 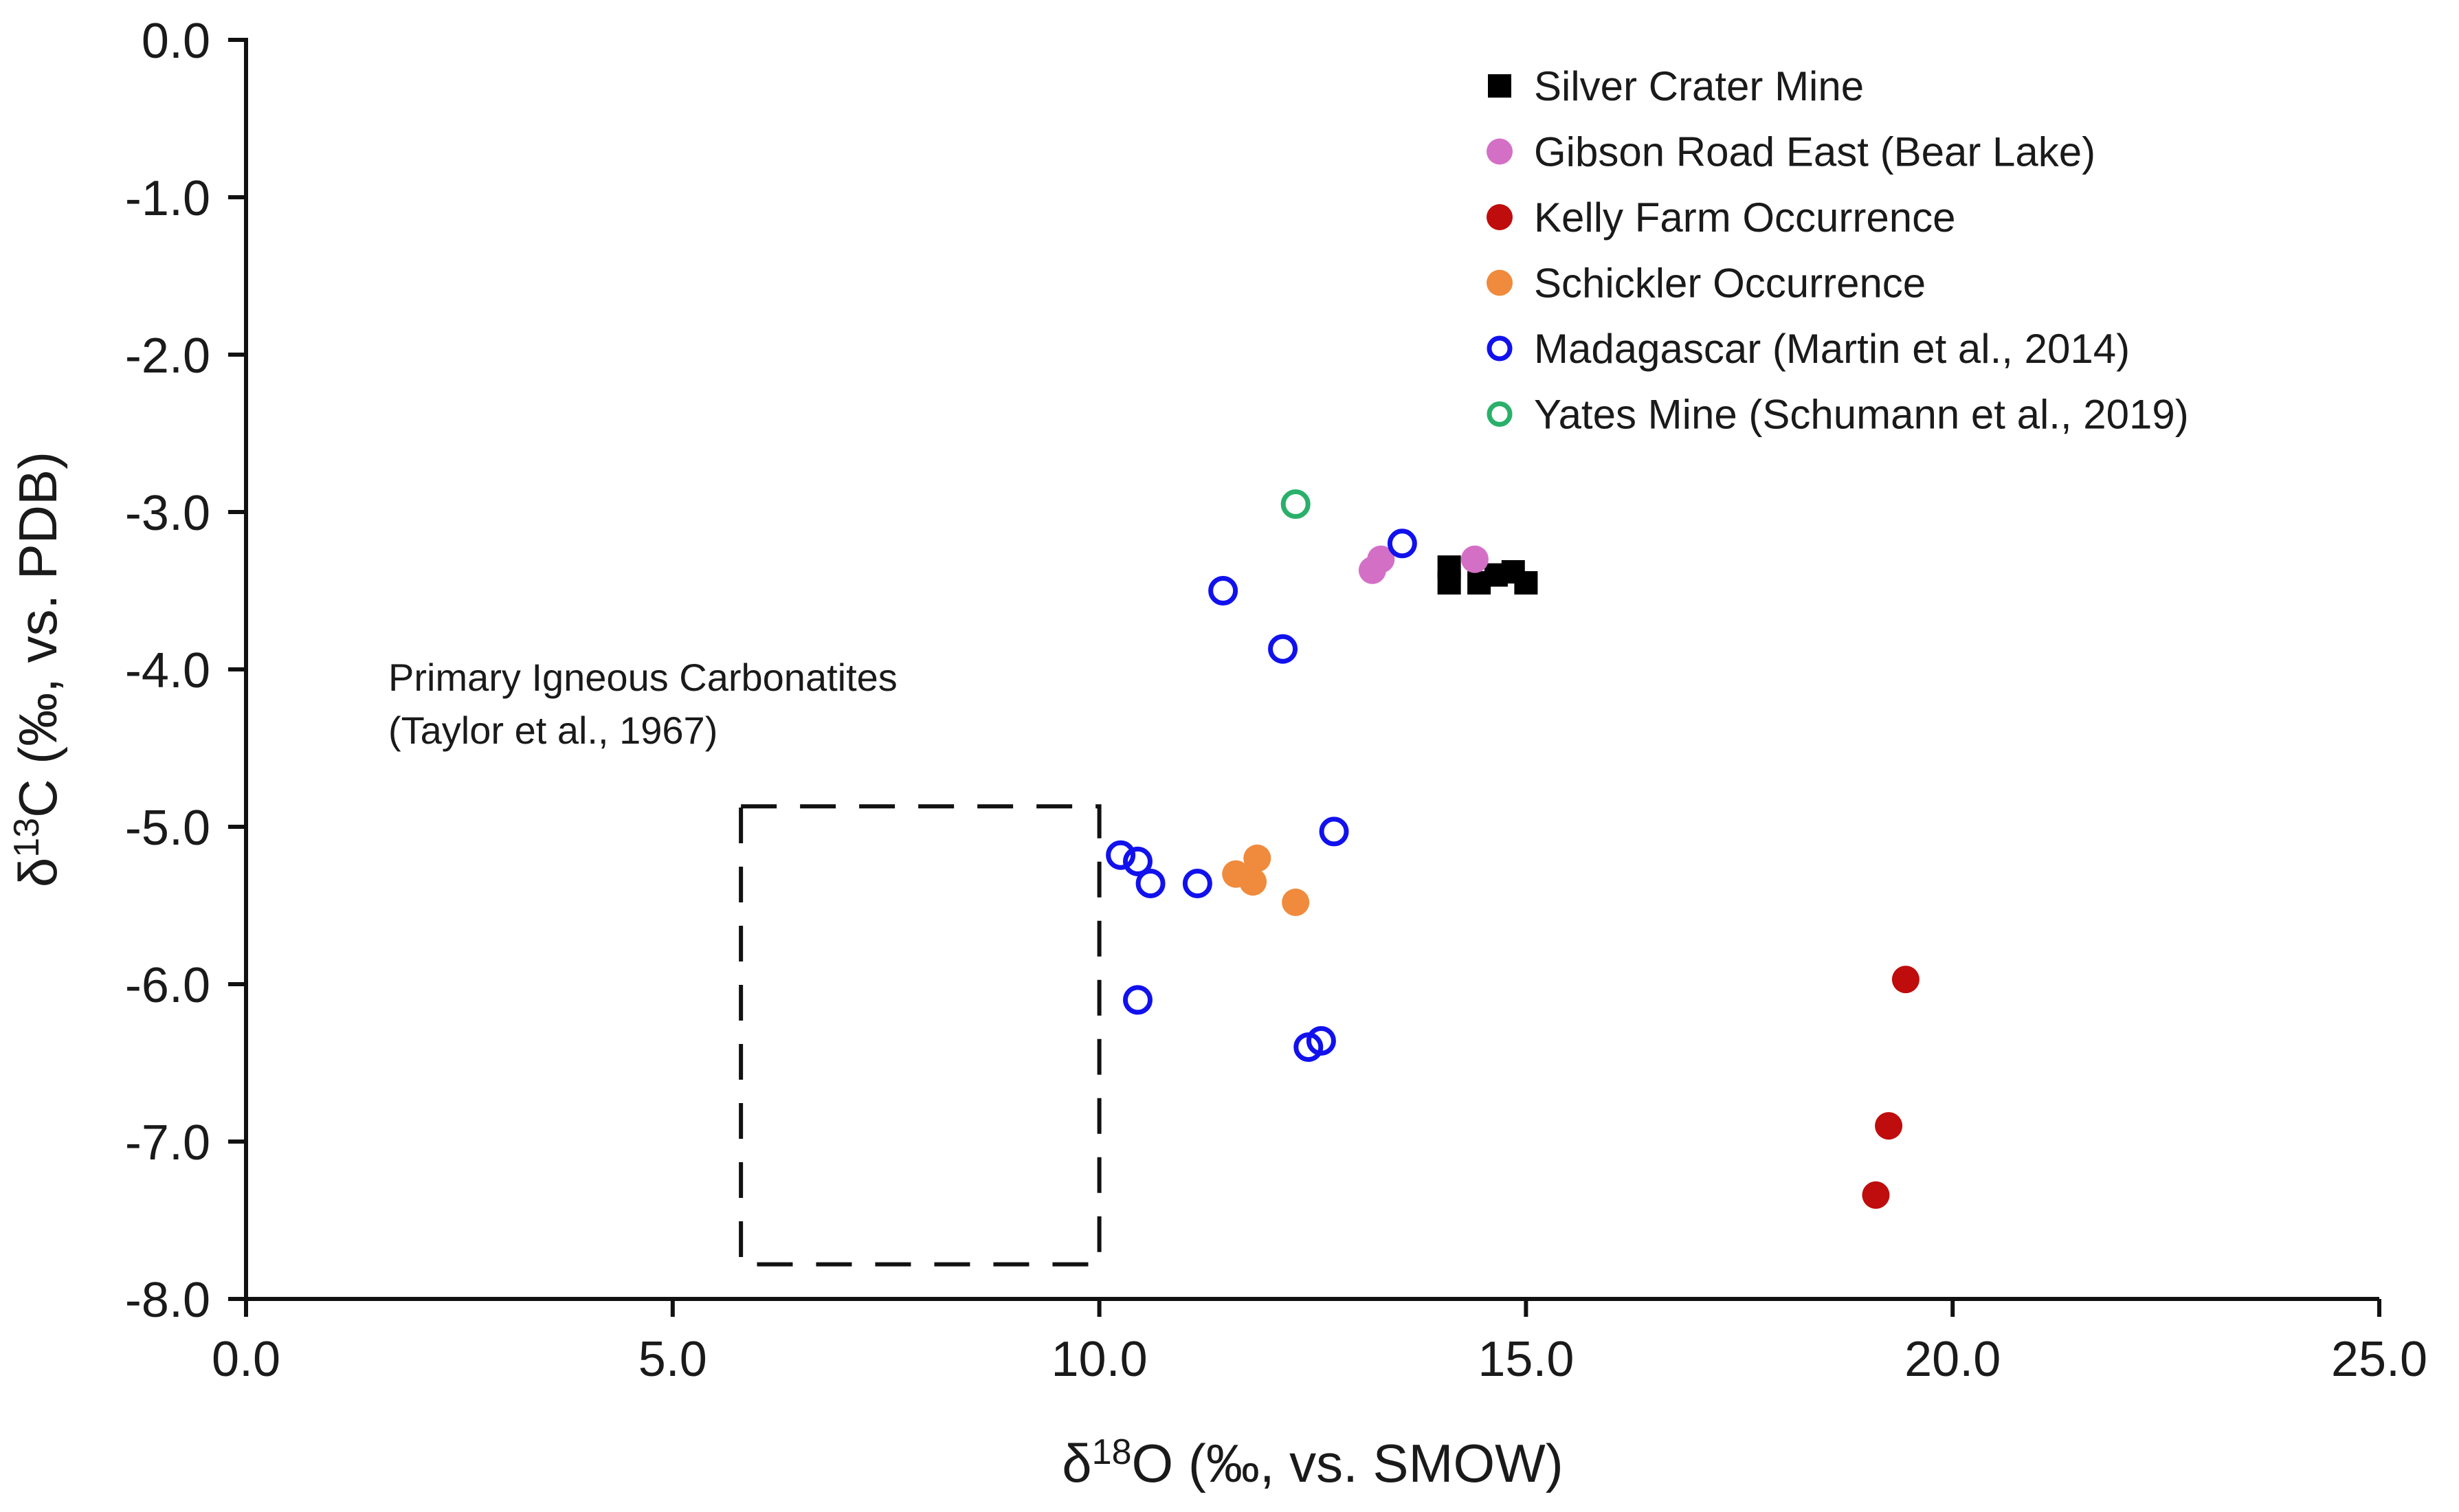 What do you see at coordinates (1261, 796) in the screenshot?
I see `series-madagascar-martin-et-al-2014` at bounding box center [1261, 796].